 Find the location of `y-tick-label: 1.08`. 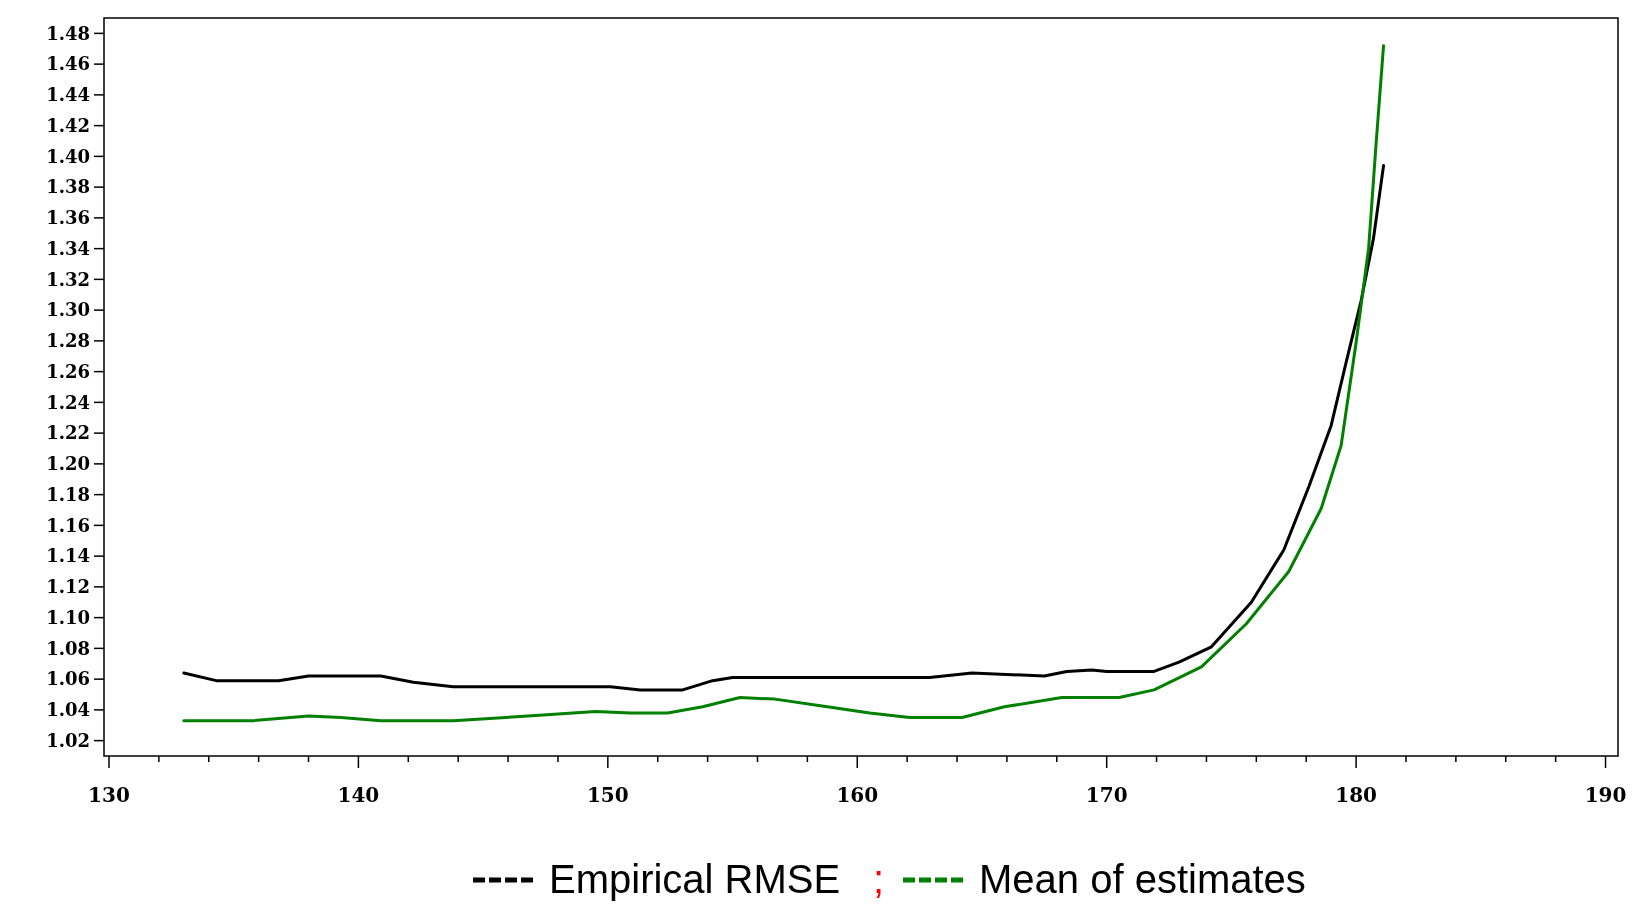

y-tick-label: 1.08 is located at coordinates (68, 648).